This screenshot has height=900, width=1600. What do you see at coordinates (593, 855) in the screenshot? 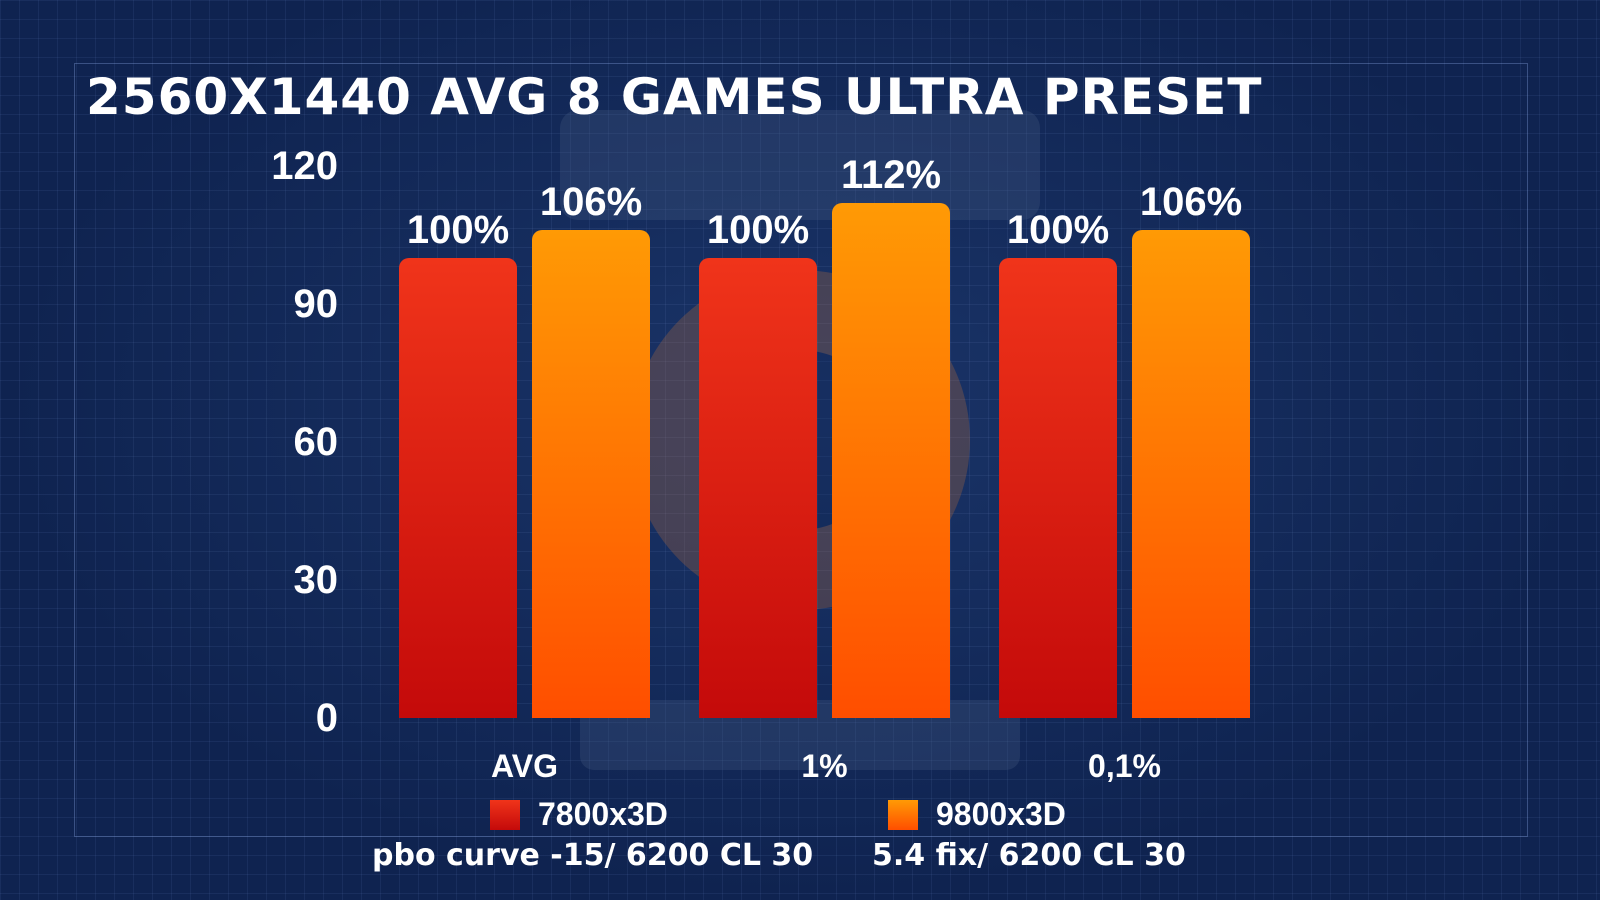
I see `config-note-7800x3d: pbo curve -15/ 6200 CL 30` at bounding box center [593, 855].